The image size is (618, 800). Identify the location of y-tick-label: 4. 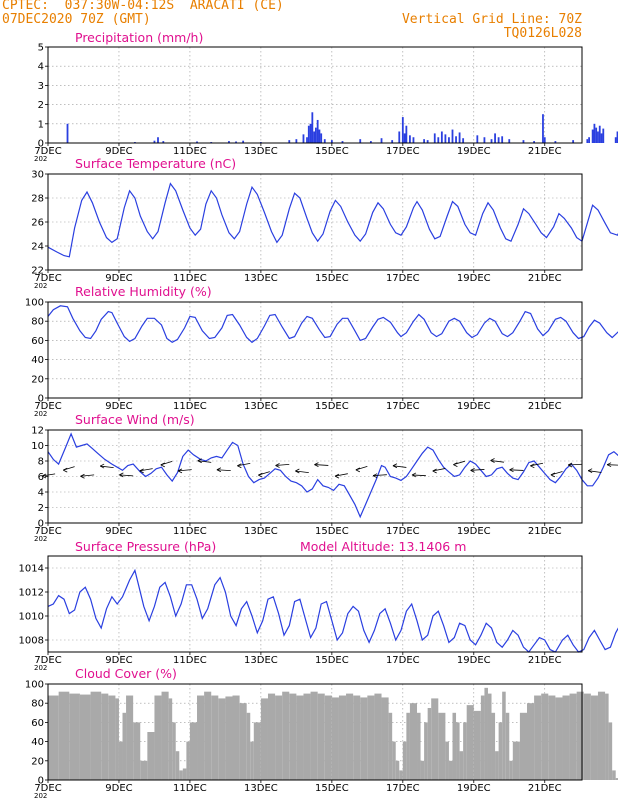
(41, 67).